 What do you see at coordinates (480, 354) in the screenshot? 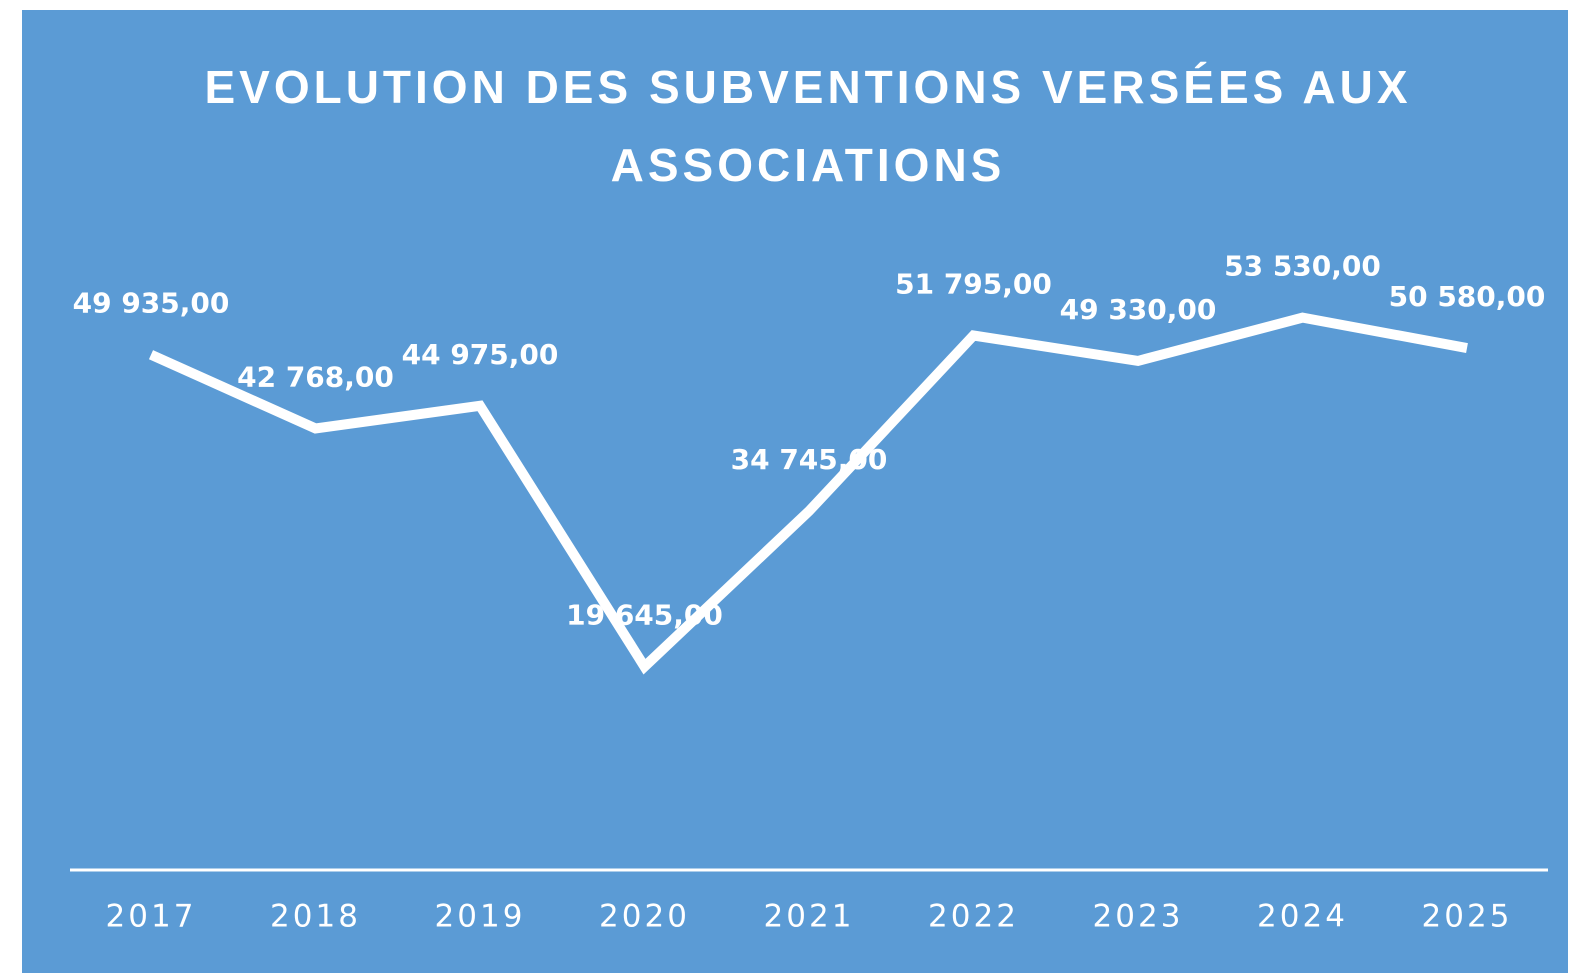
I see `data-label: 44 975,00` at bounding box center [480, 354].